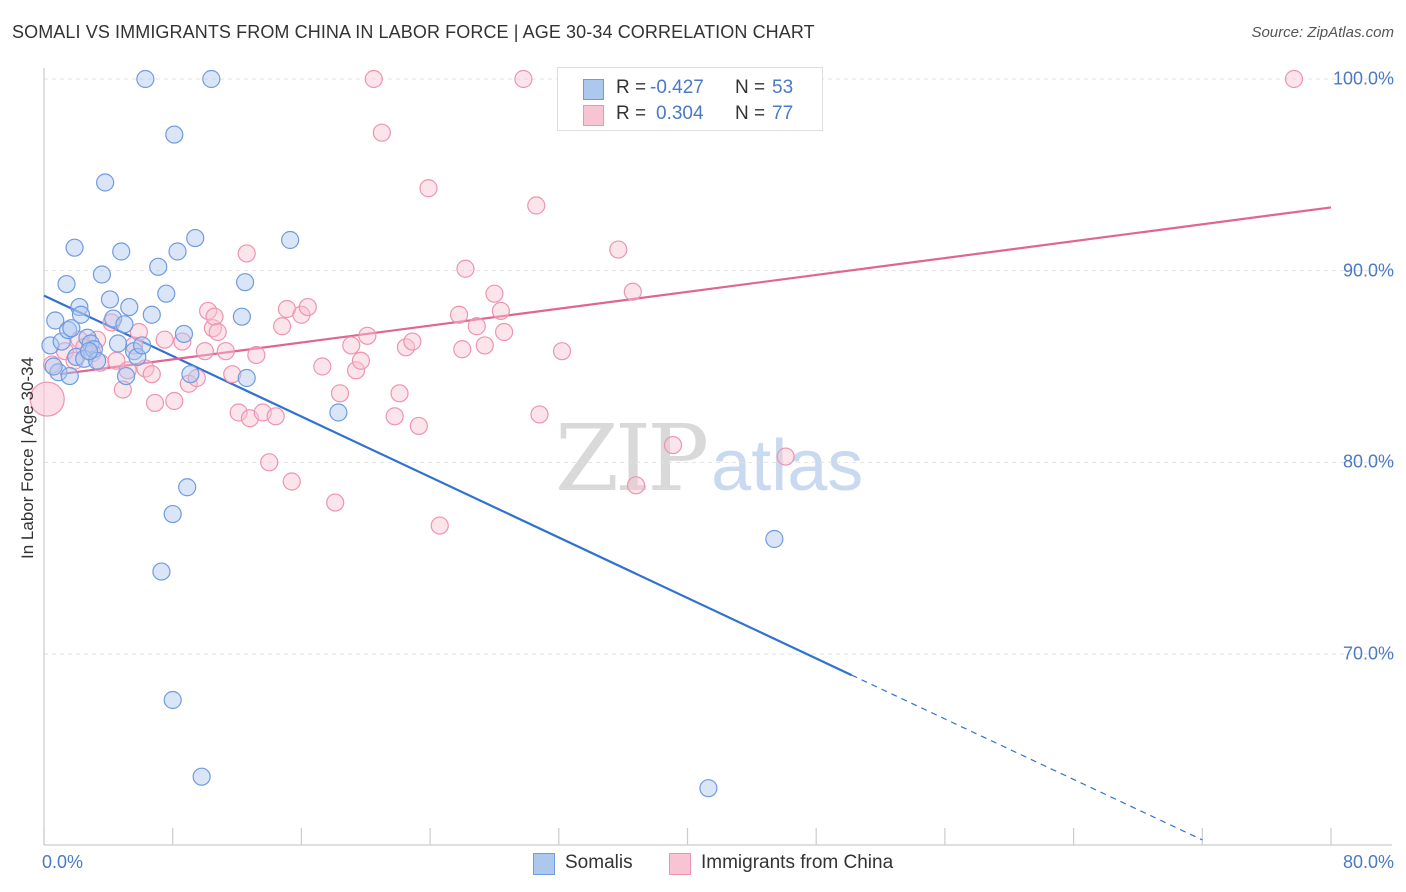  I want to click on legend-n-label: N =, so click(750, 87).